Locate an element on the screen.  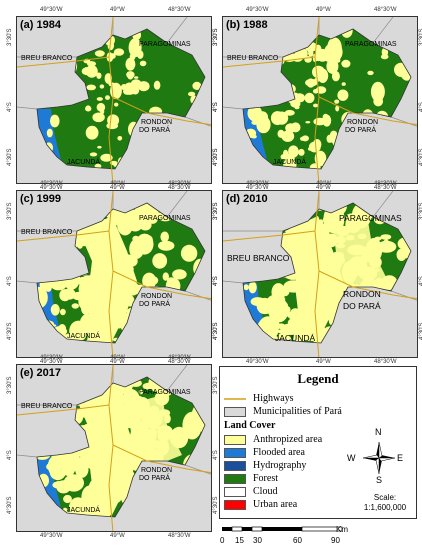
legend-class-row: Flooded area is located at coordinates (264, 453).